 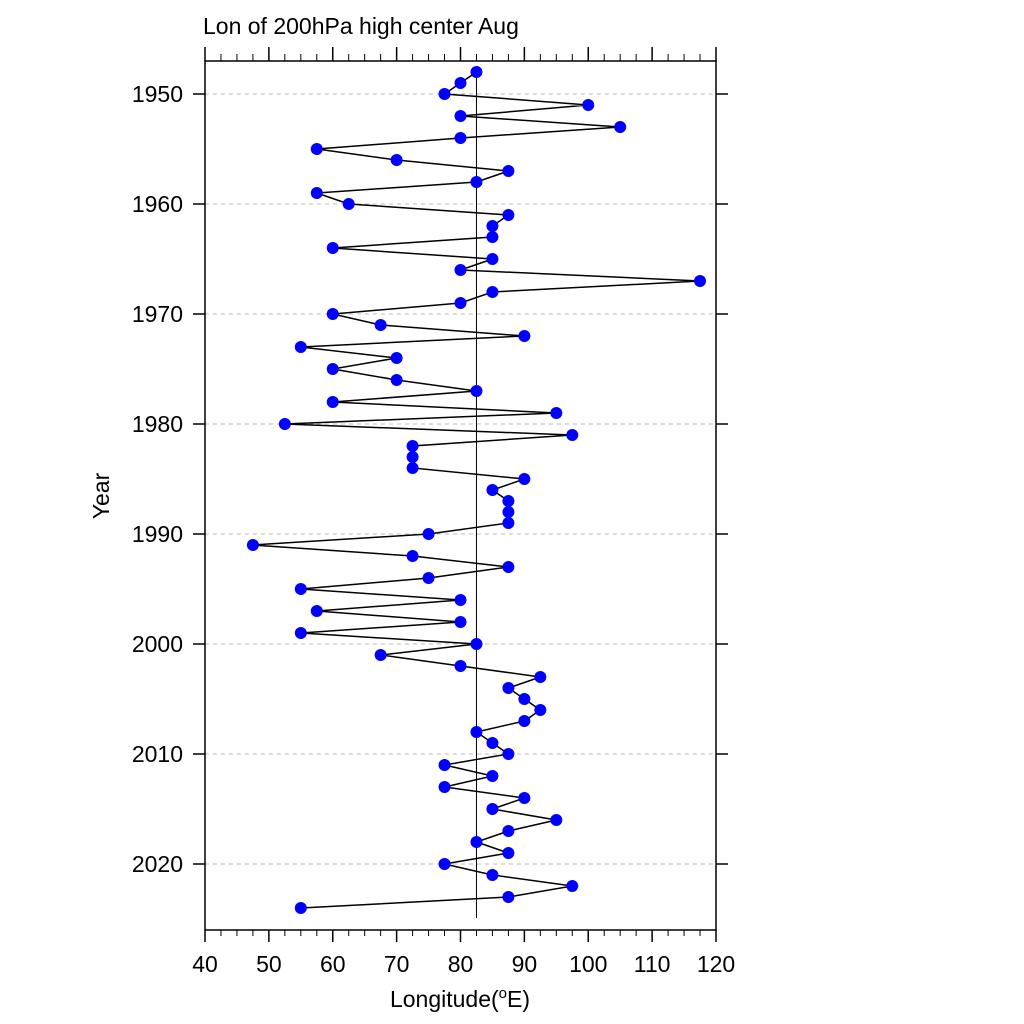 I want to click on y-tick-labels: 1950 1960 1970 1980 1990 2000 2010 2020, so click(x=157, y=479).